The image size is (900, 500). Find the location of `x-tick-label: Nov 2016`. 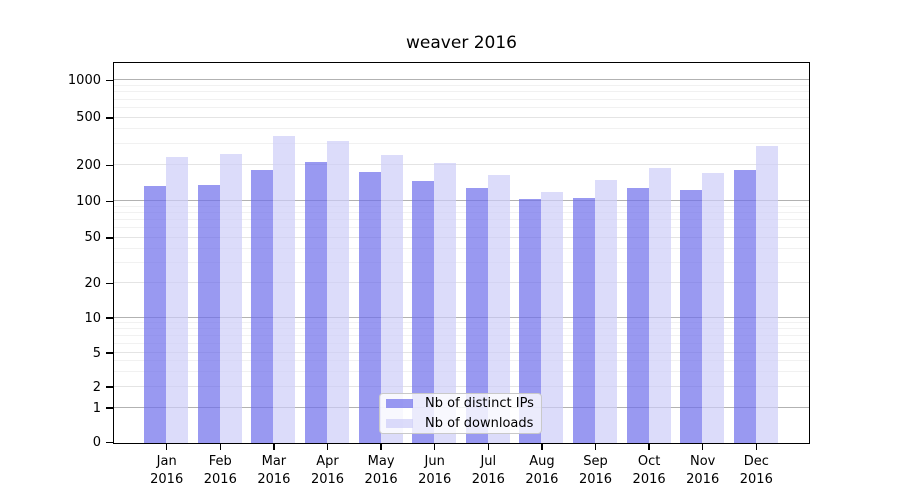

x-tick-label: Nov 2016 is located at coordinates (703, 470).